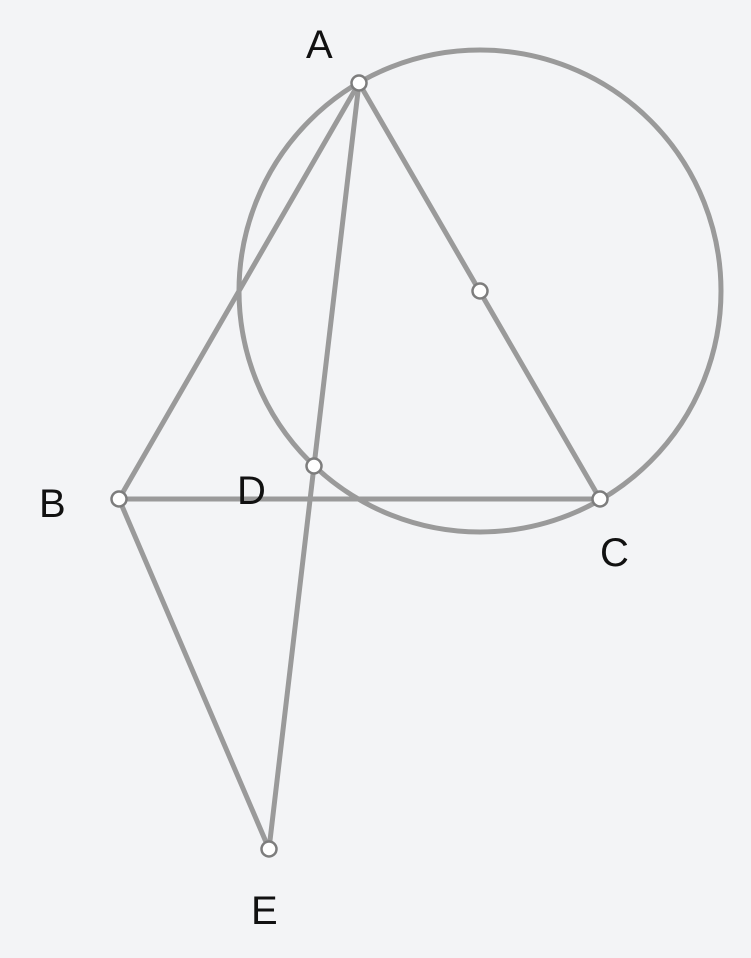 Image resolution: width=751 pixels, height=958 pixels. Describe the element at coordinates (319, 45) in the screenshot. I see `label-a: A` at that location.